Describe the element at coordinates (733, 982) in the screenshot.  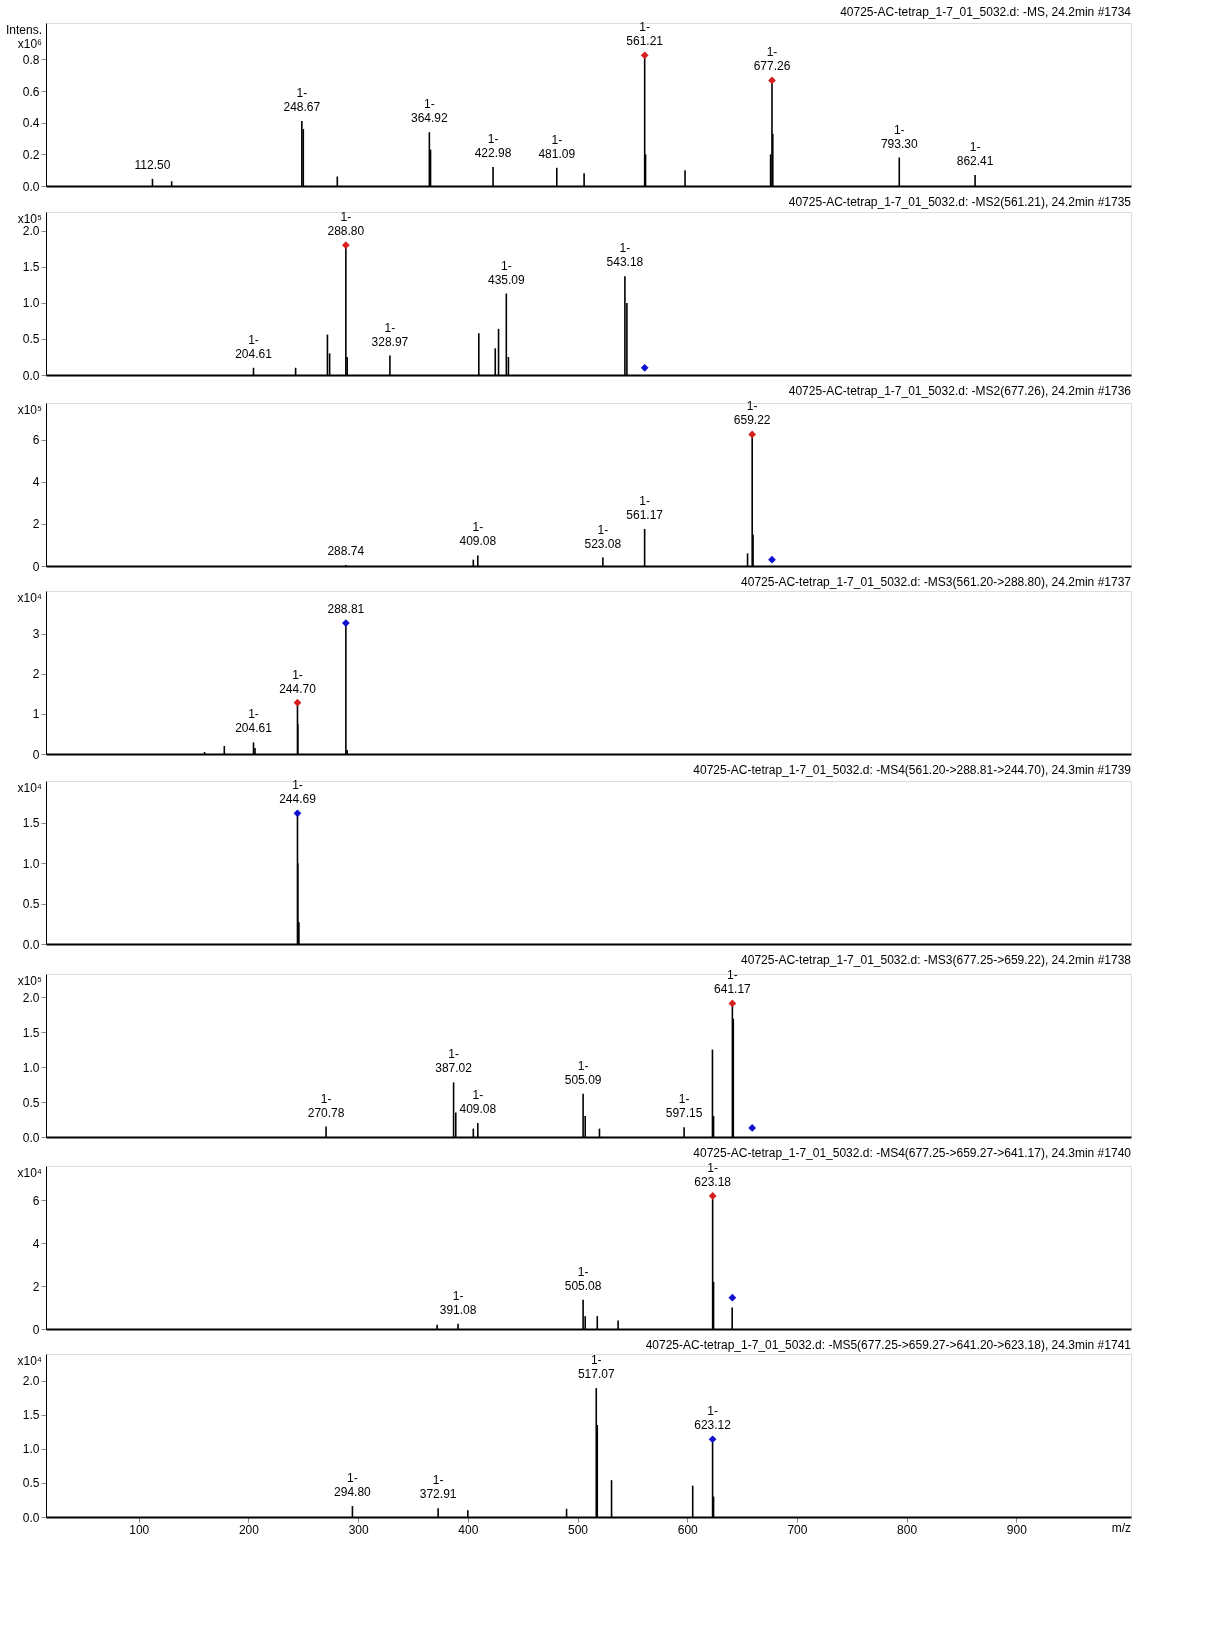
I see `annotation: 1- 641.17` at that location.